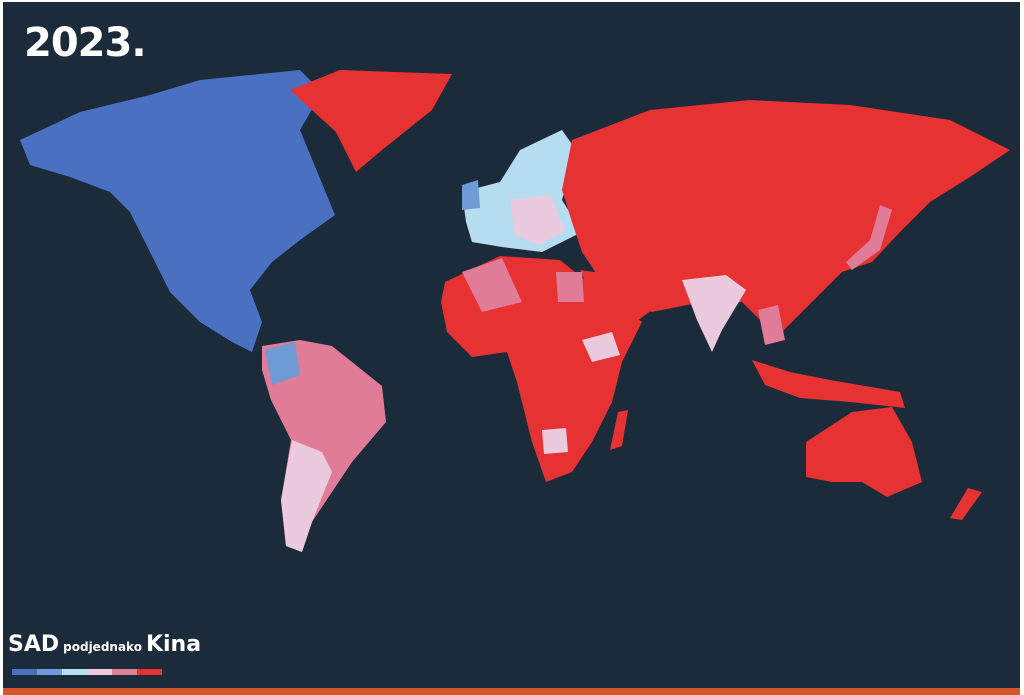 Image resolution: width=1024 pixels, height=695 pixels. I want to click on uk, so click(471, 195).